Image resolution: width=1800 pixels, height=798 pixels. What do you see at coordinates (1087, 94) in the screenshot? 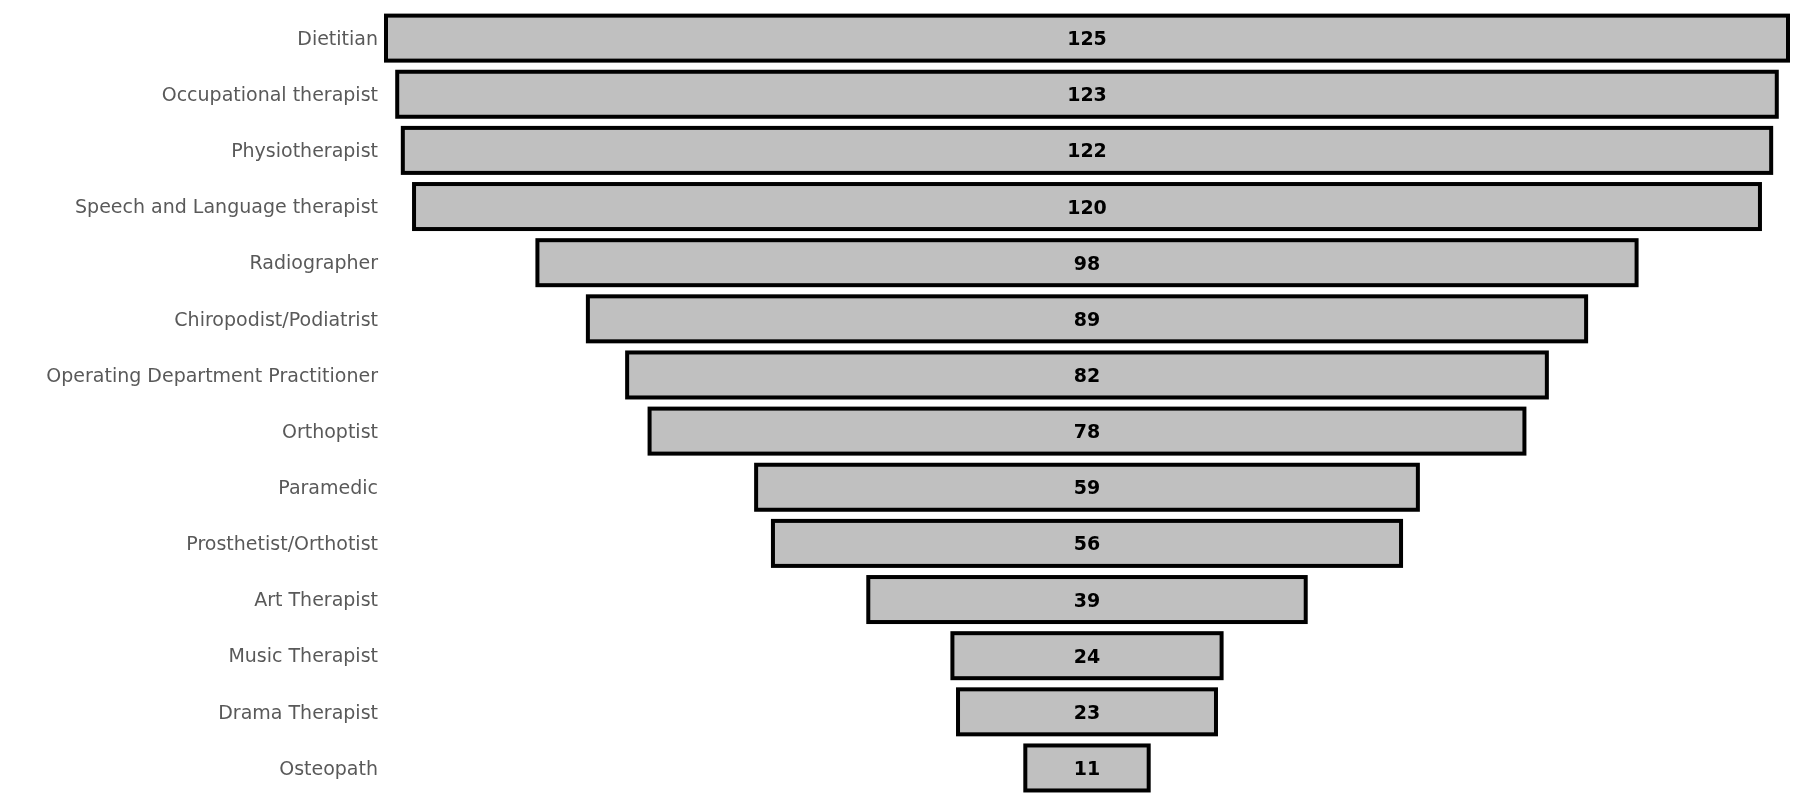
I see `data-label: 123` at bounding box center [1087, 94].